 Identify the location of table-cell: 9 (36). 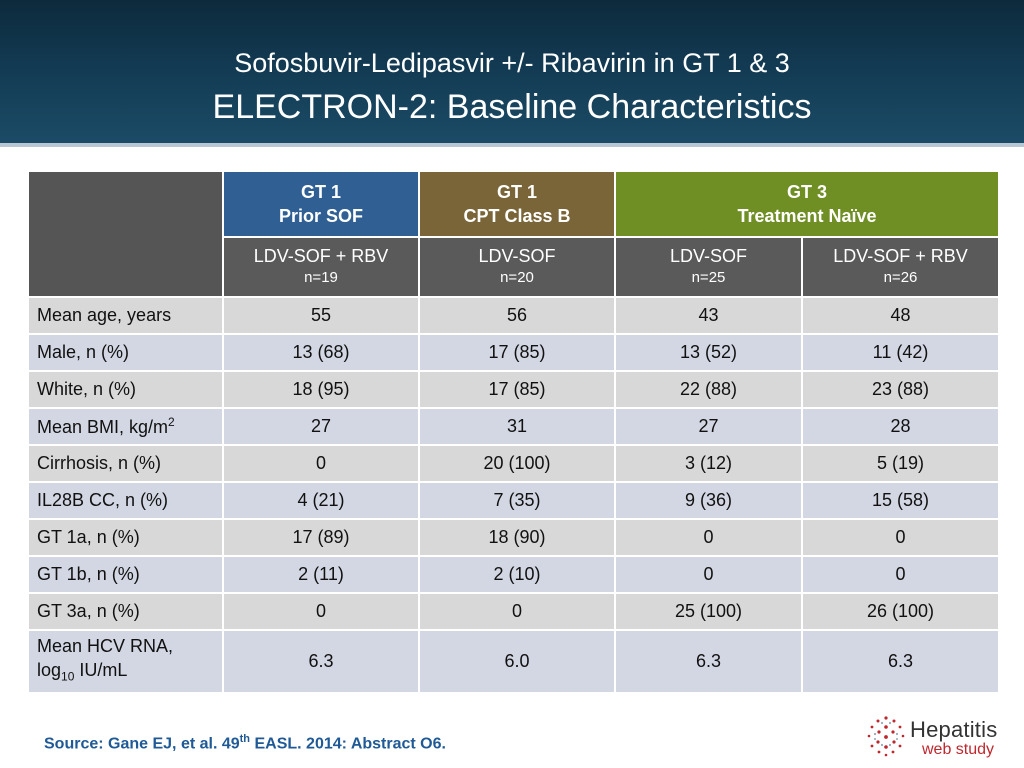
(708, 500).